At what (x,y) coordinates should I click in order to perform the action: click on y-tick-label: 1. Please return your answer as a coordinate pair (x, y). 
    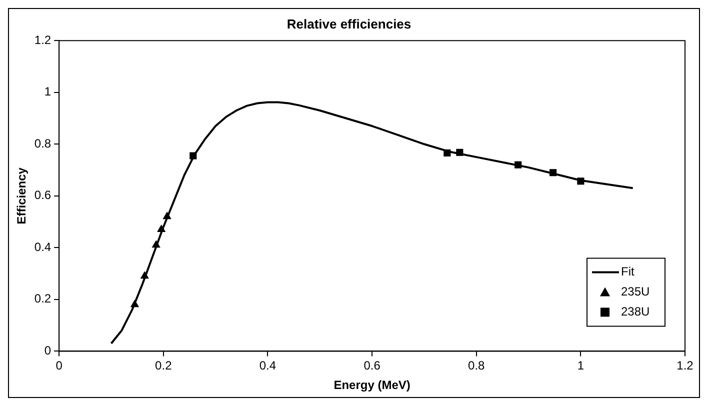
    Looking at the image, I should click on (48, 91).